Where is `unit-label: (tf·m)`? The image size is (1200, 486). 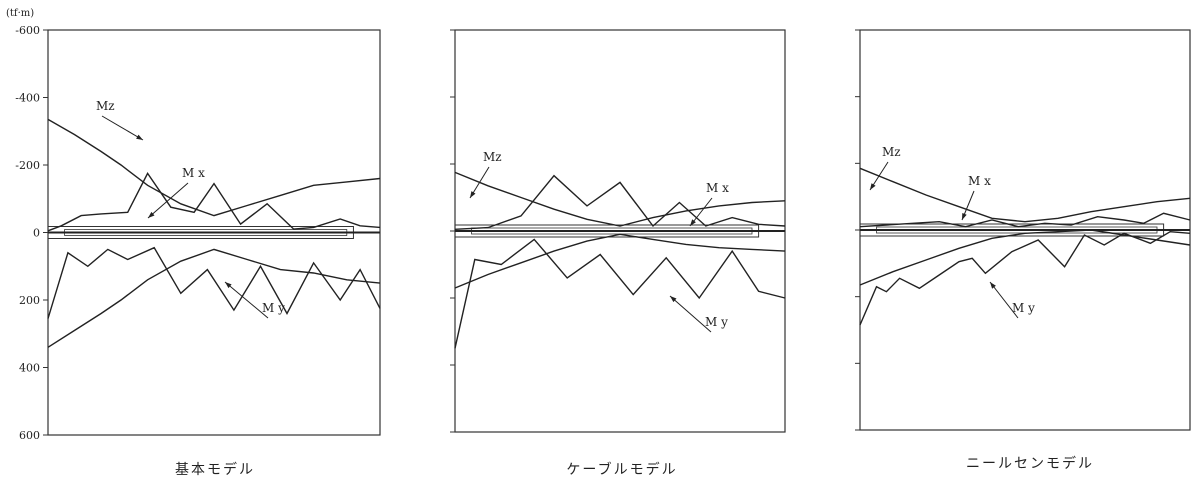 unit-label: (tf·m) is located at coordinates (20, 13).